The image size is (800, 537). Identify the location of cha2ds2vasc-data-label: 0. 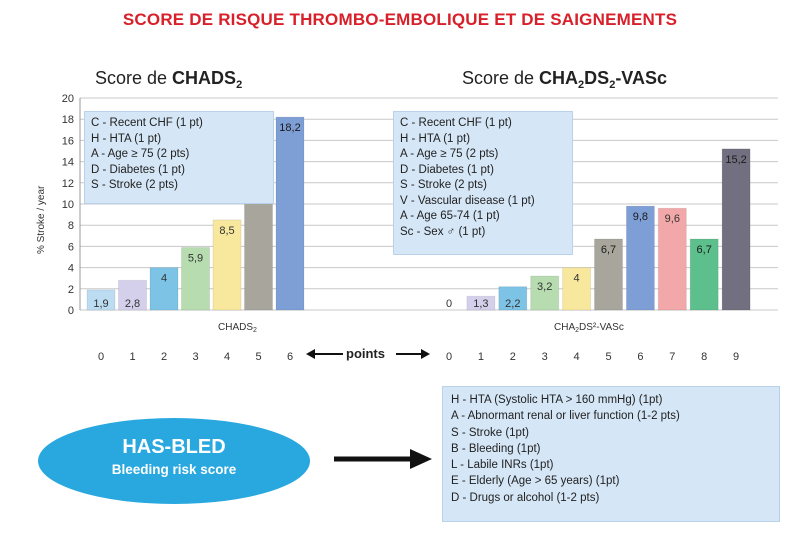
(449, 304).